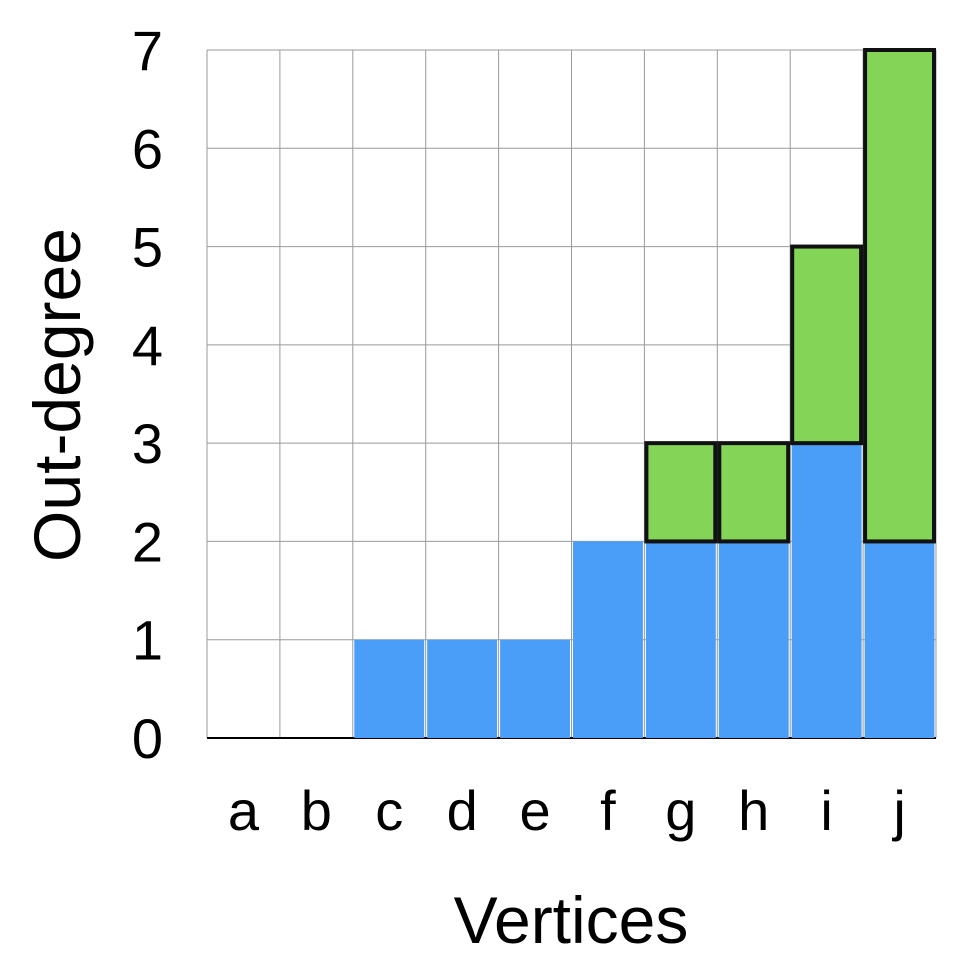 Image resolution: width=959 pixels, height=964 pixels. I want to click on y-tick-label: 7, so click(147, 50).